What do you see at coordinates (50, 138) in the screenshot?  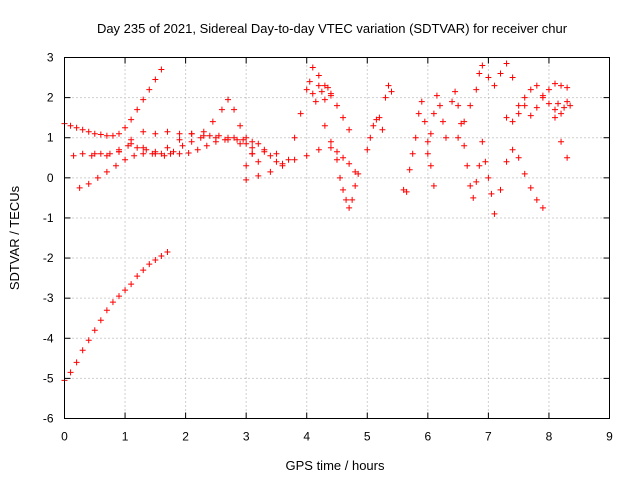 I see `y-tick-label: 1` at bounding box center [50, 138].